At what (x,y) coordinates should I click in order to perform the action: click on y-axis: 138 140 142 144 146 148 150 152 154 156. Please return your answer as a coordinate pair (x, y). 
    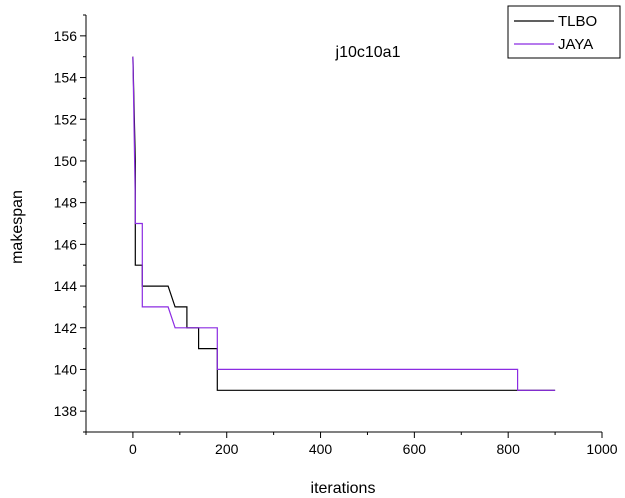
    Looking at the image, I should click on (70, 223).